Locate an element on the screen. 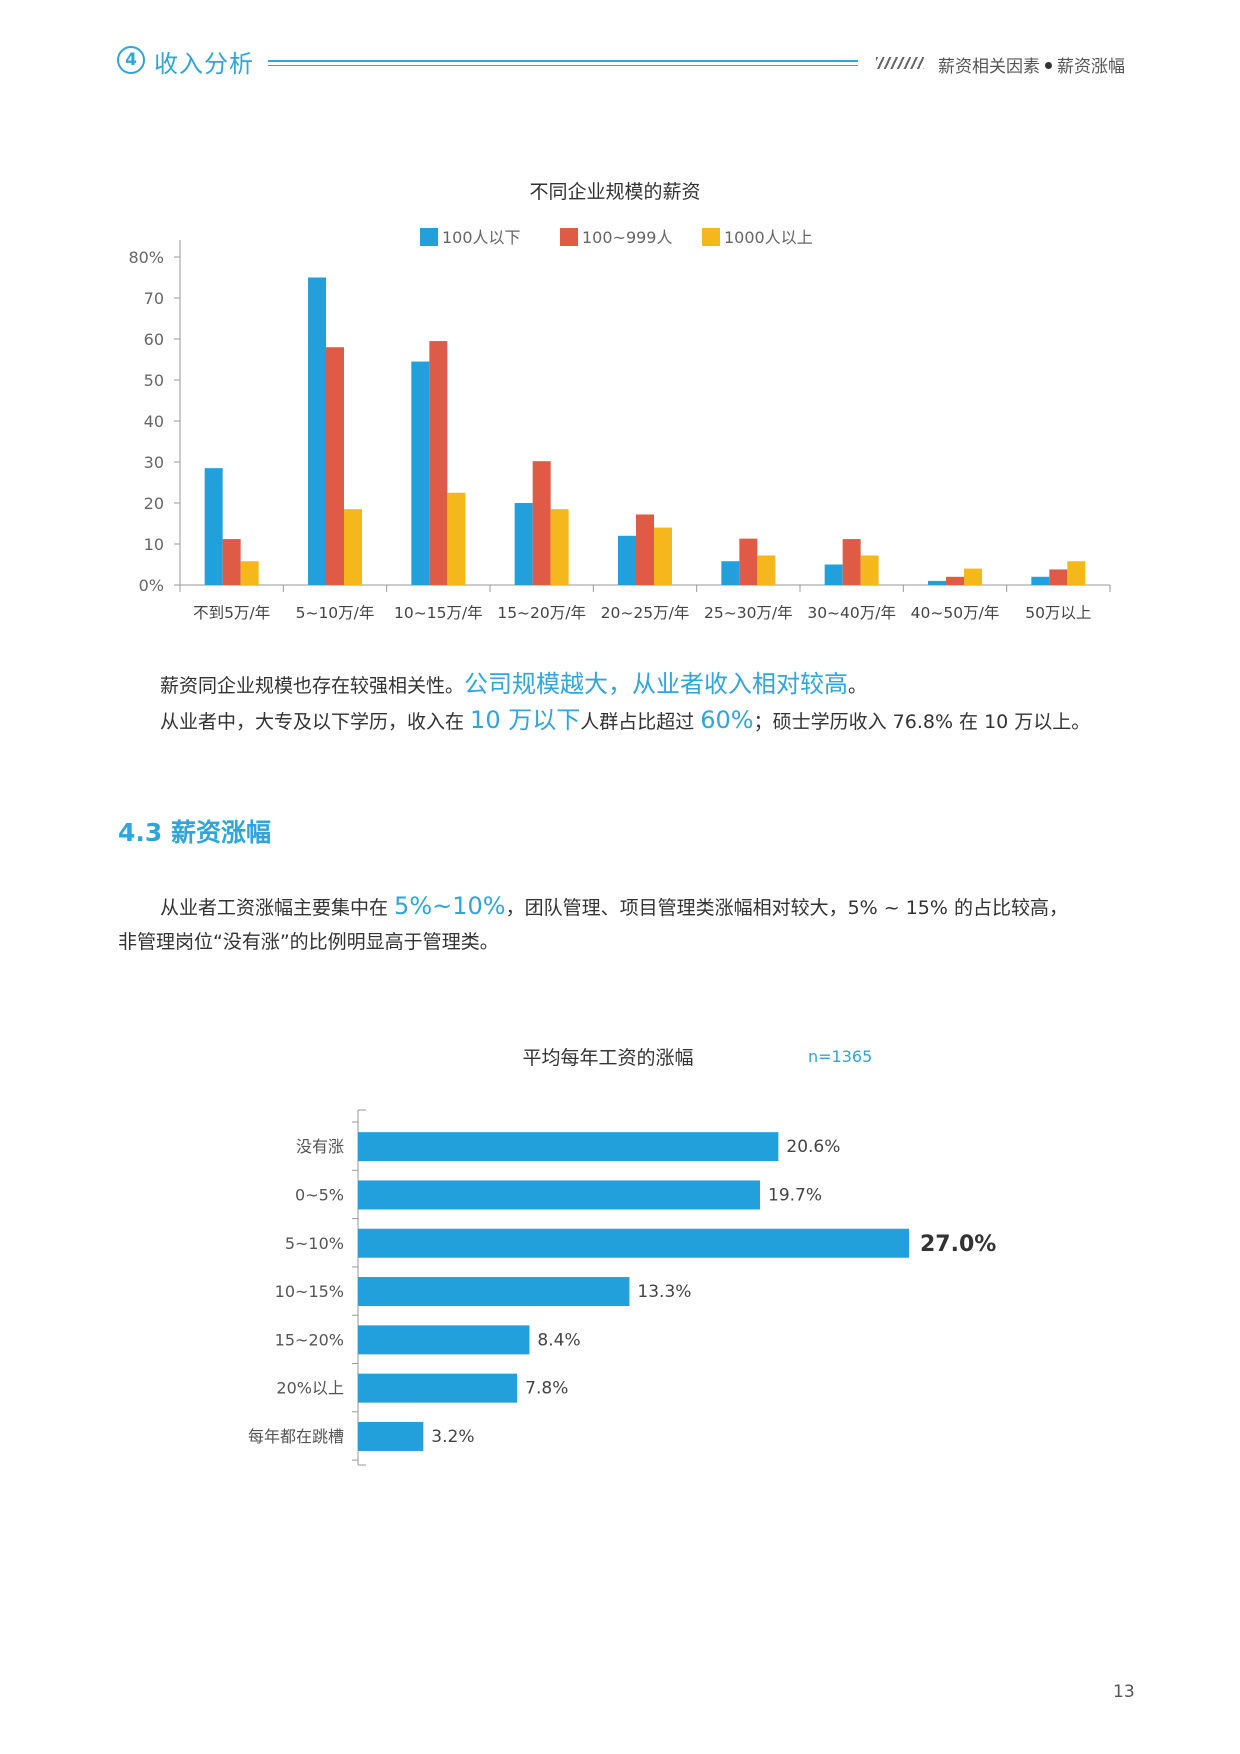  y-tick-label: 10 is located at coordinates (154, 544).